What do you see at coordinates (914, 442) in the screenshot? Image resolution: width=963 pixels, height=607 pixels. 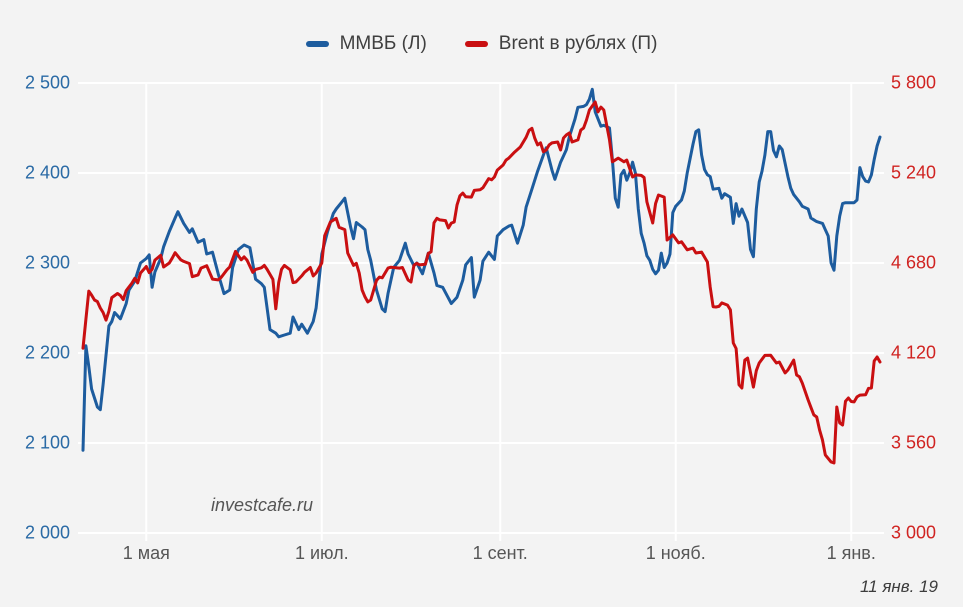 I see `y-axis-right-label: 3 560` at bounding box center [914, 442].